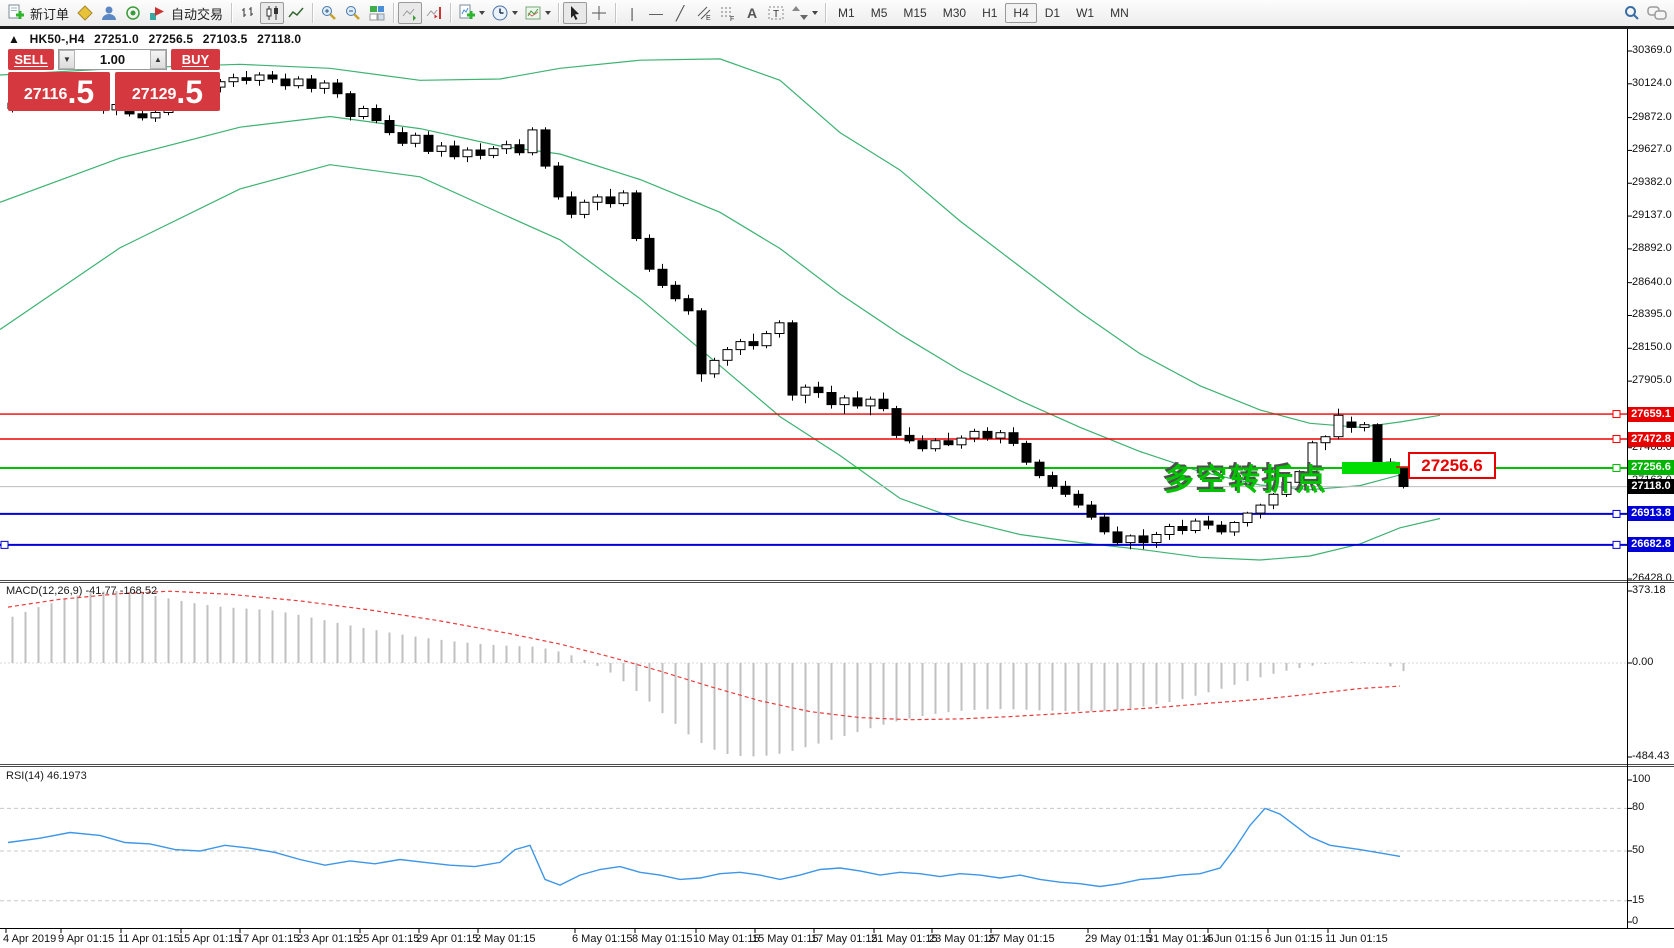 This screenshot has height=948, width=1674. I want to click on candlestick-mode-button, so click(272, 13).